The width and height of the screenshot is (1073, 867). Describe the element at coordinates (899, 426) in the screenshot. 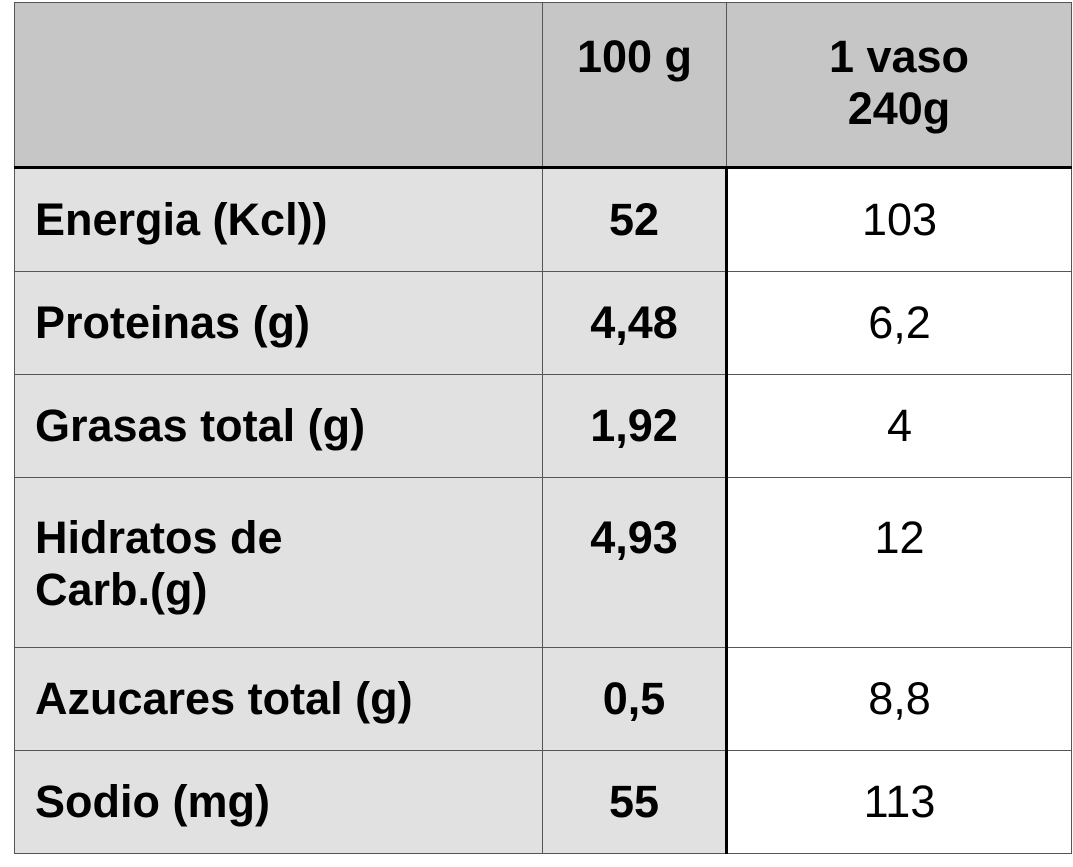

I see `value-vaso: 4` at that location.